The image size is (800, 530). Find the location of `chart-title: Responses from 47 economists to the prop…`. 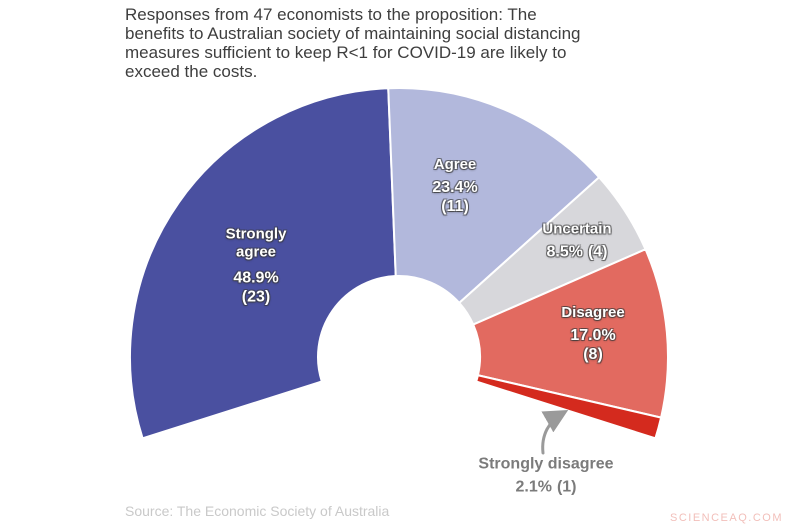

chart-title: Responses from 47 economists to the prop… is located at coordinates (410, 43).